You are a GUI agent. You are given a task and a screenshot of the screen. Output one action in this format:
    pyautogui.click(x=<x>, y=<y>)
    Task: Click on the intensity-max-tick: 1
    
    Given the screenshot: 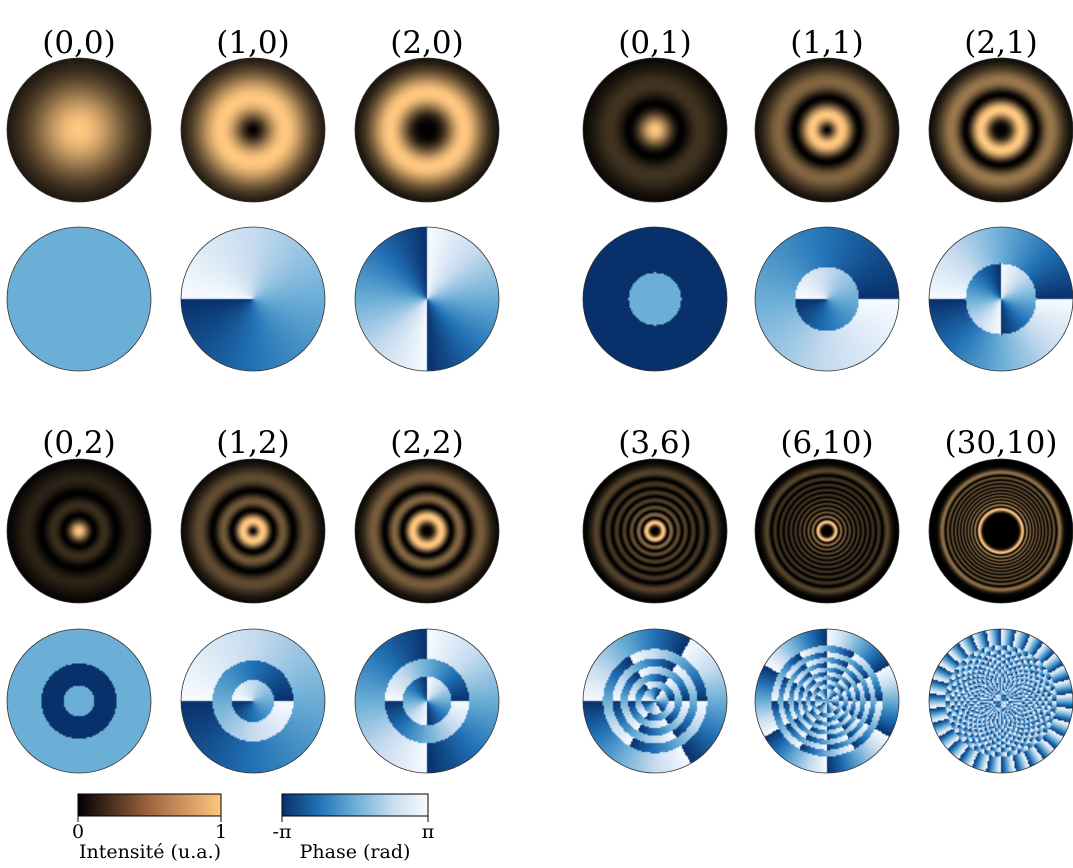 What is the action you would take?
    pyautogui.click(x=221, y=832)
    